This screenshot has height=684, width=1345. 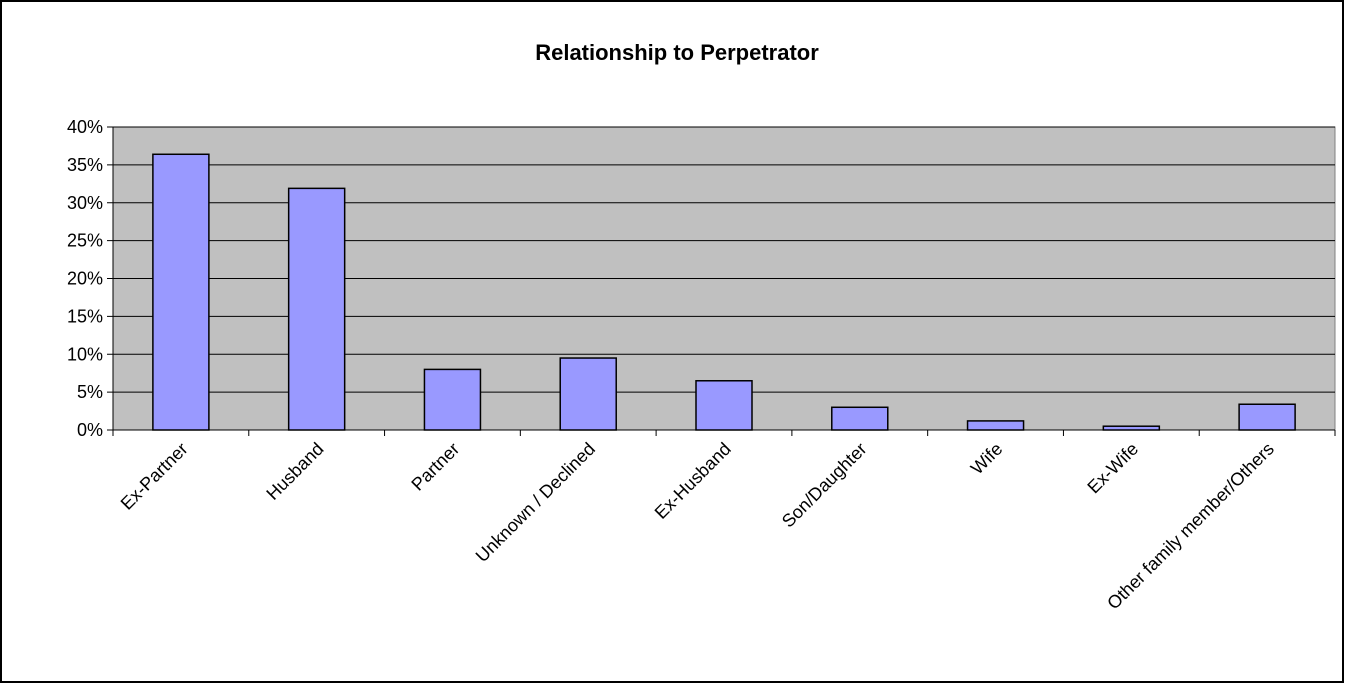 What do you see at coordinates (85, 279) in the screenshot?
I see `y-tick-label: 20%` at bounding box center [85, 279].